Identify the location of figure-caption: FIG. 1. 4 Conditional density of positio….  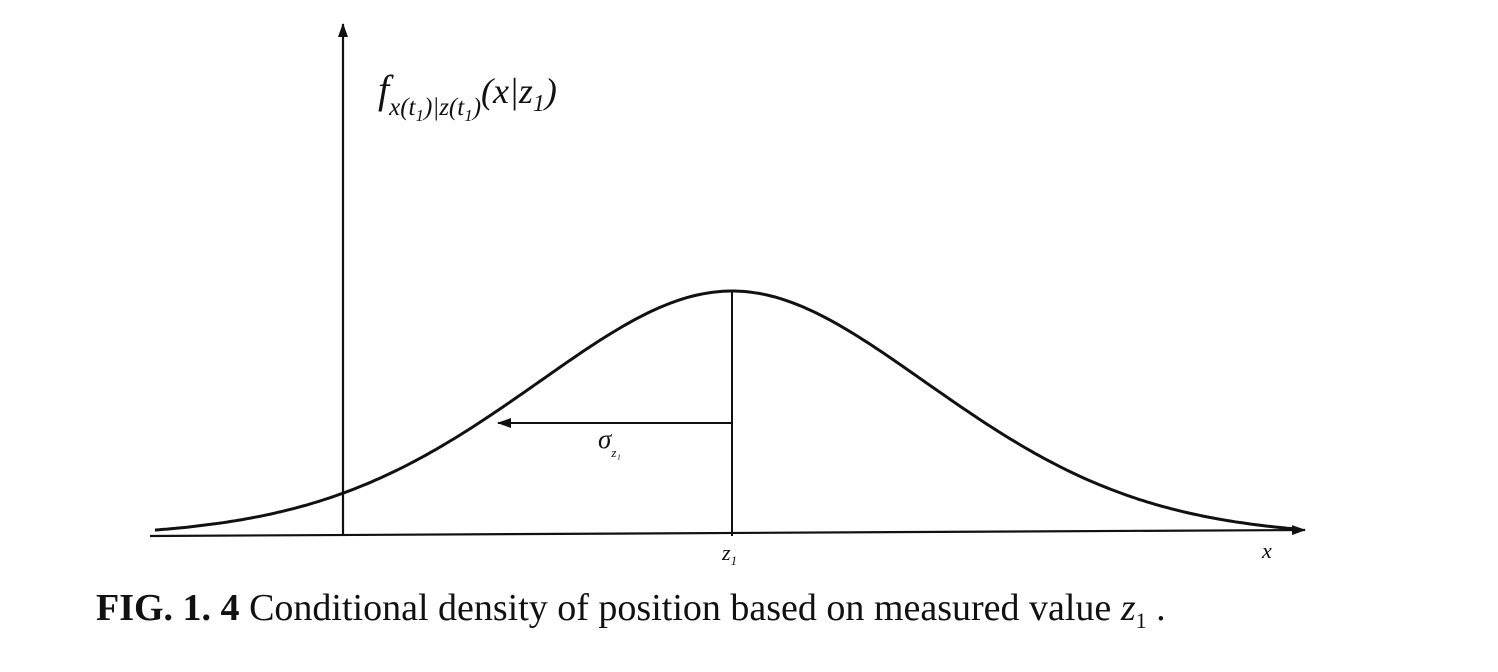
(631, 610).